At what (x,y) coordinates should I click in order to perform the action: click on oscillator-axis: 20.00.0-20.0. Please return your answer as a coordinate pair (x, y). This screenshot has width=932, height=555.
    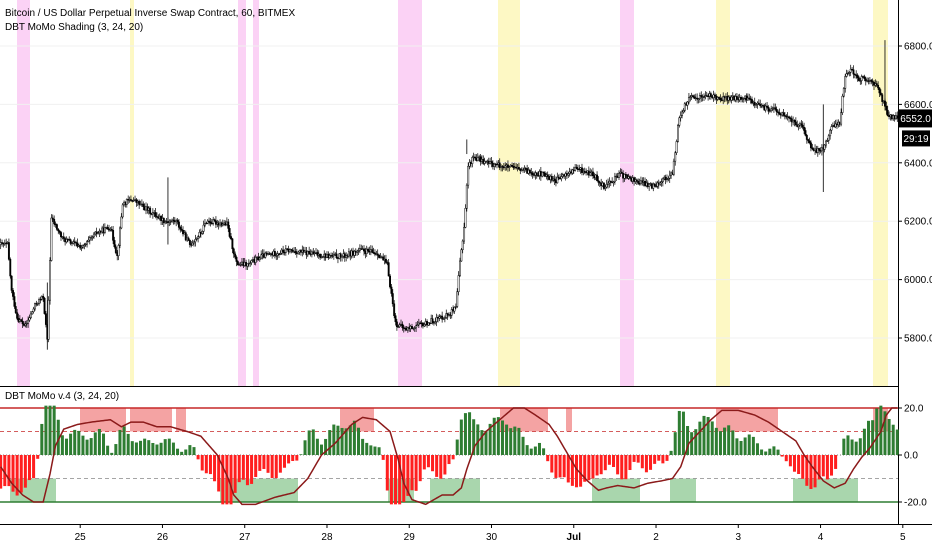
    Looking at the image, I should click on (912, 456).